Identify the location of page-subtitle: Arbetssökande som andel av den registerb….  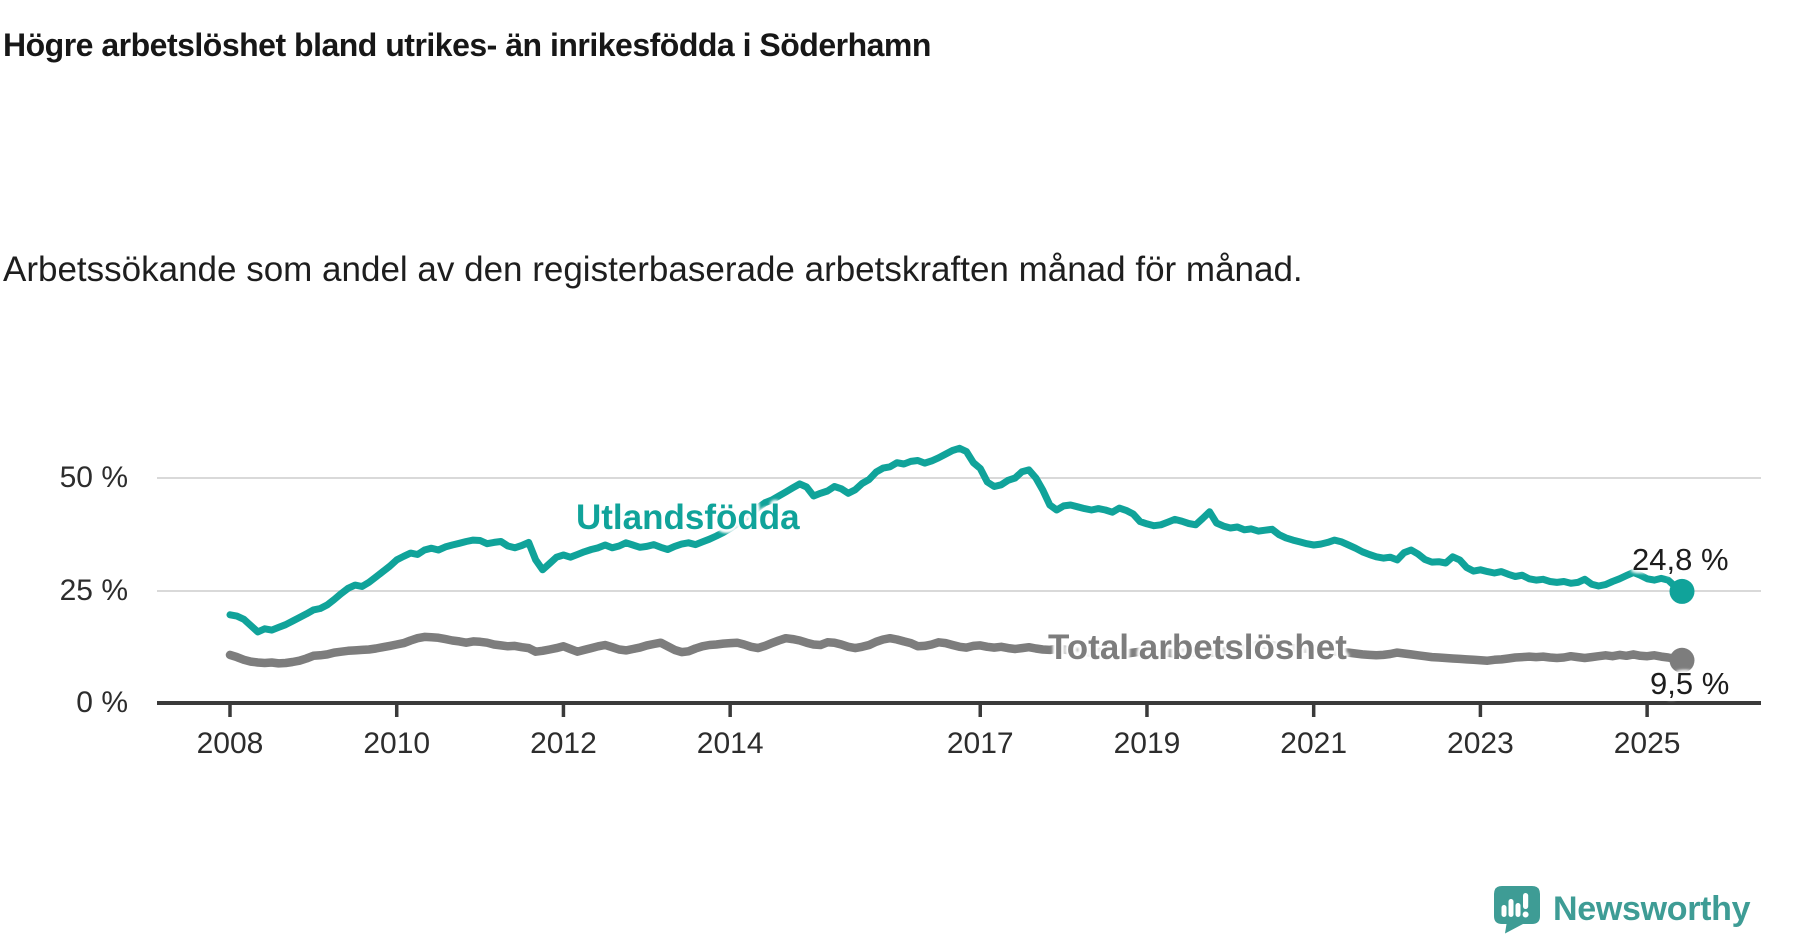
(653, 269).